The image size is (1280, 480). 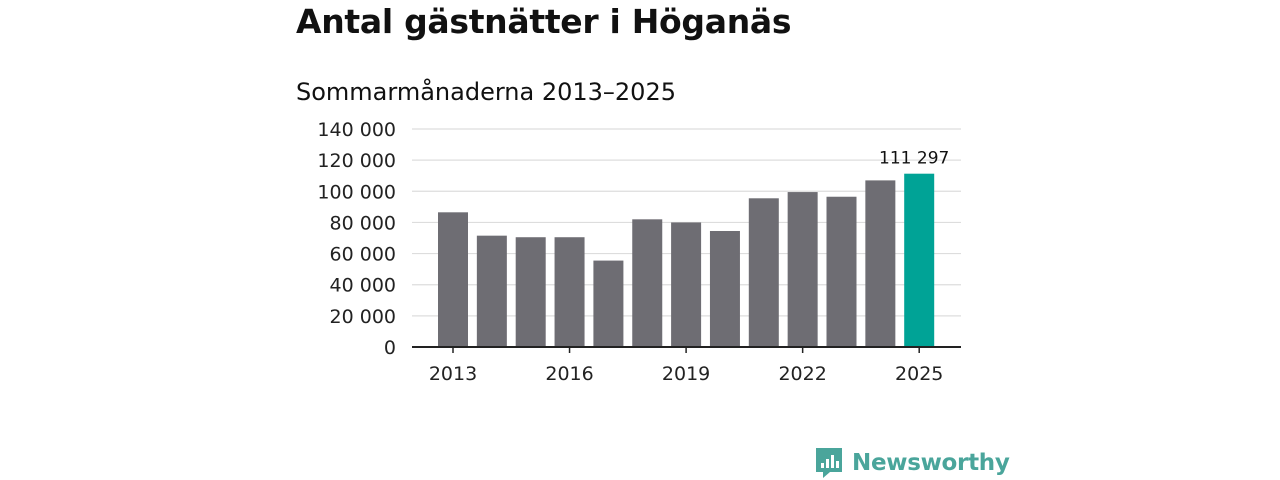 What do you see at coordinates (919, 260) in the screenshot?
I see `bar-2025` at bounding box center [919, 260].